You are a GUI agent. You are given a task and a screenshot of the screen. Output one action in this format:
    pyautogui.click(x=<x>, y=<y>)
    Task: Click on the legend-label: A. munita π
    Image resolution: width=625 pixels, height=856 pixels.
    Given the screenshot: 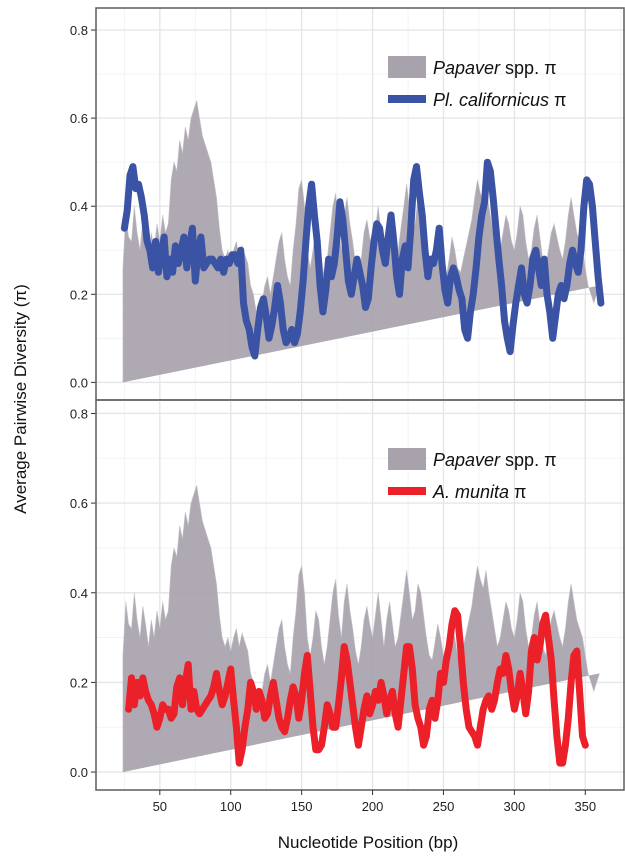 What is the action you would take?
    pyautogui.click(x=479, y=492)
    